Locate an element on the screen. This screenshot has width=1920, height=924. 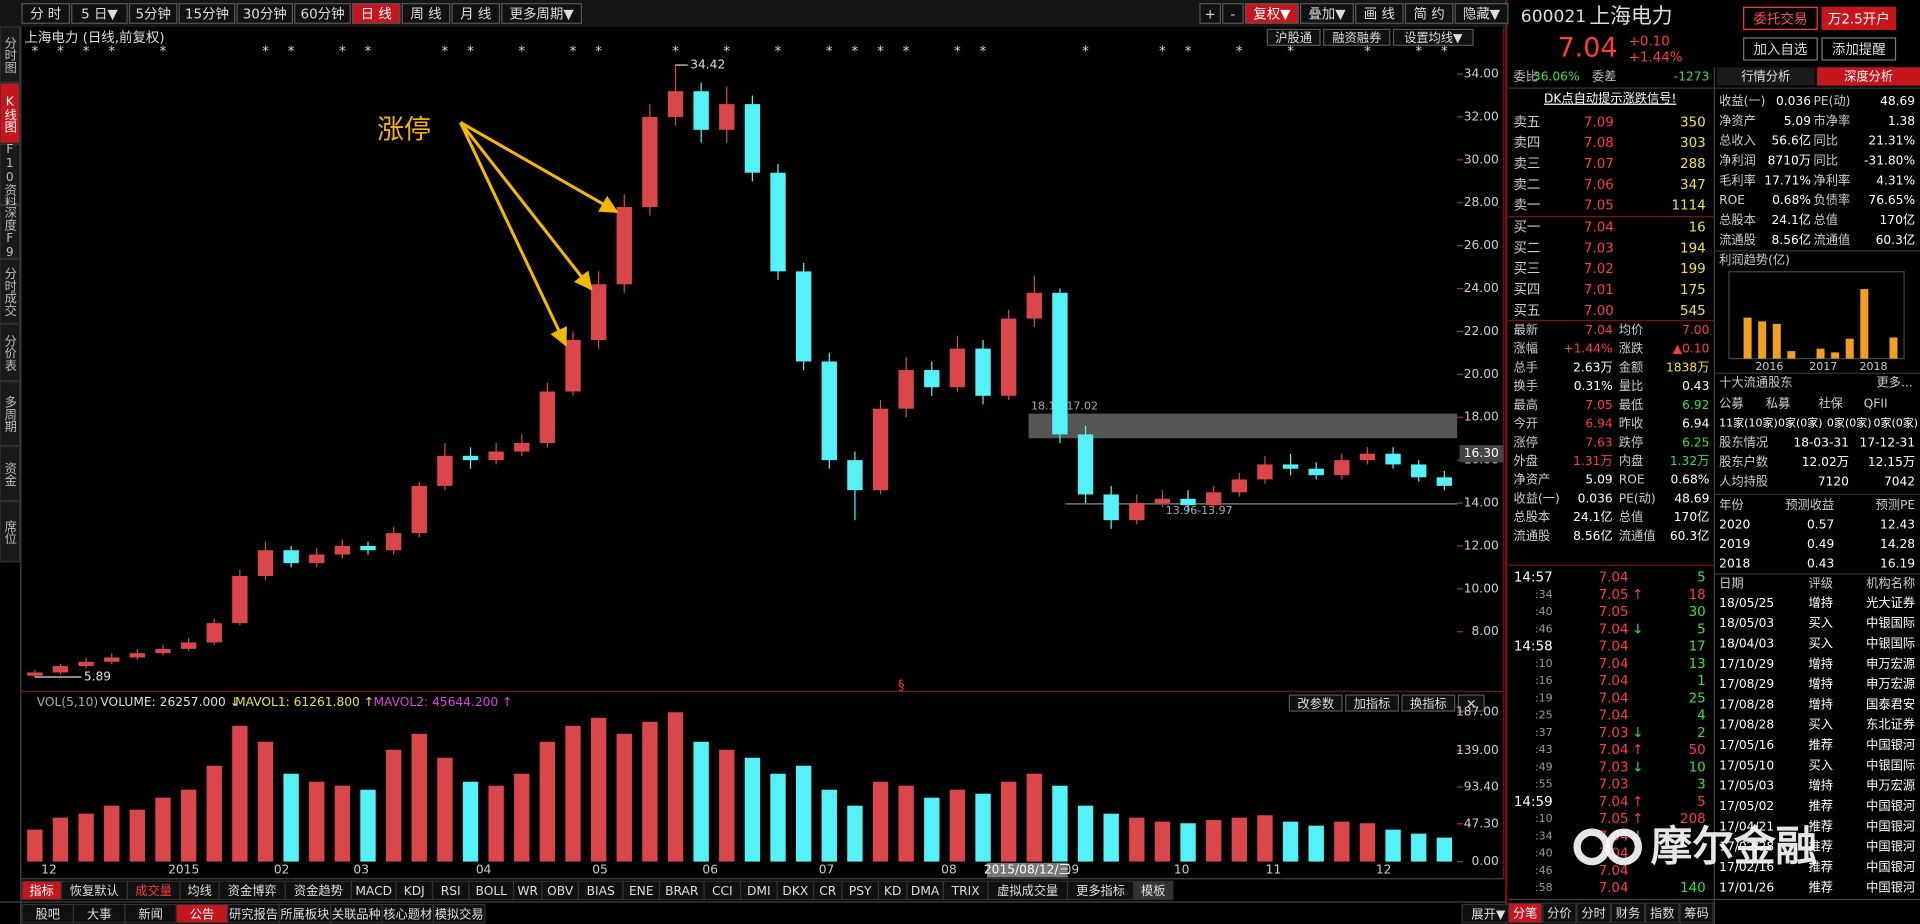
button-label: 资金趋势 is located at coordinates (318, 890).